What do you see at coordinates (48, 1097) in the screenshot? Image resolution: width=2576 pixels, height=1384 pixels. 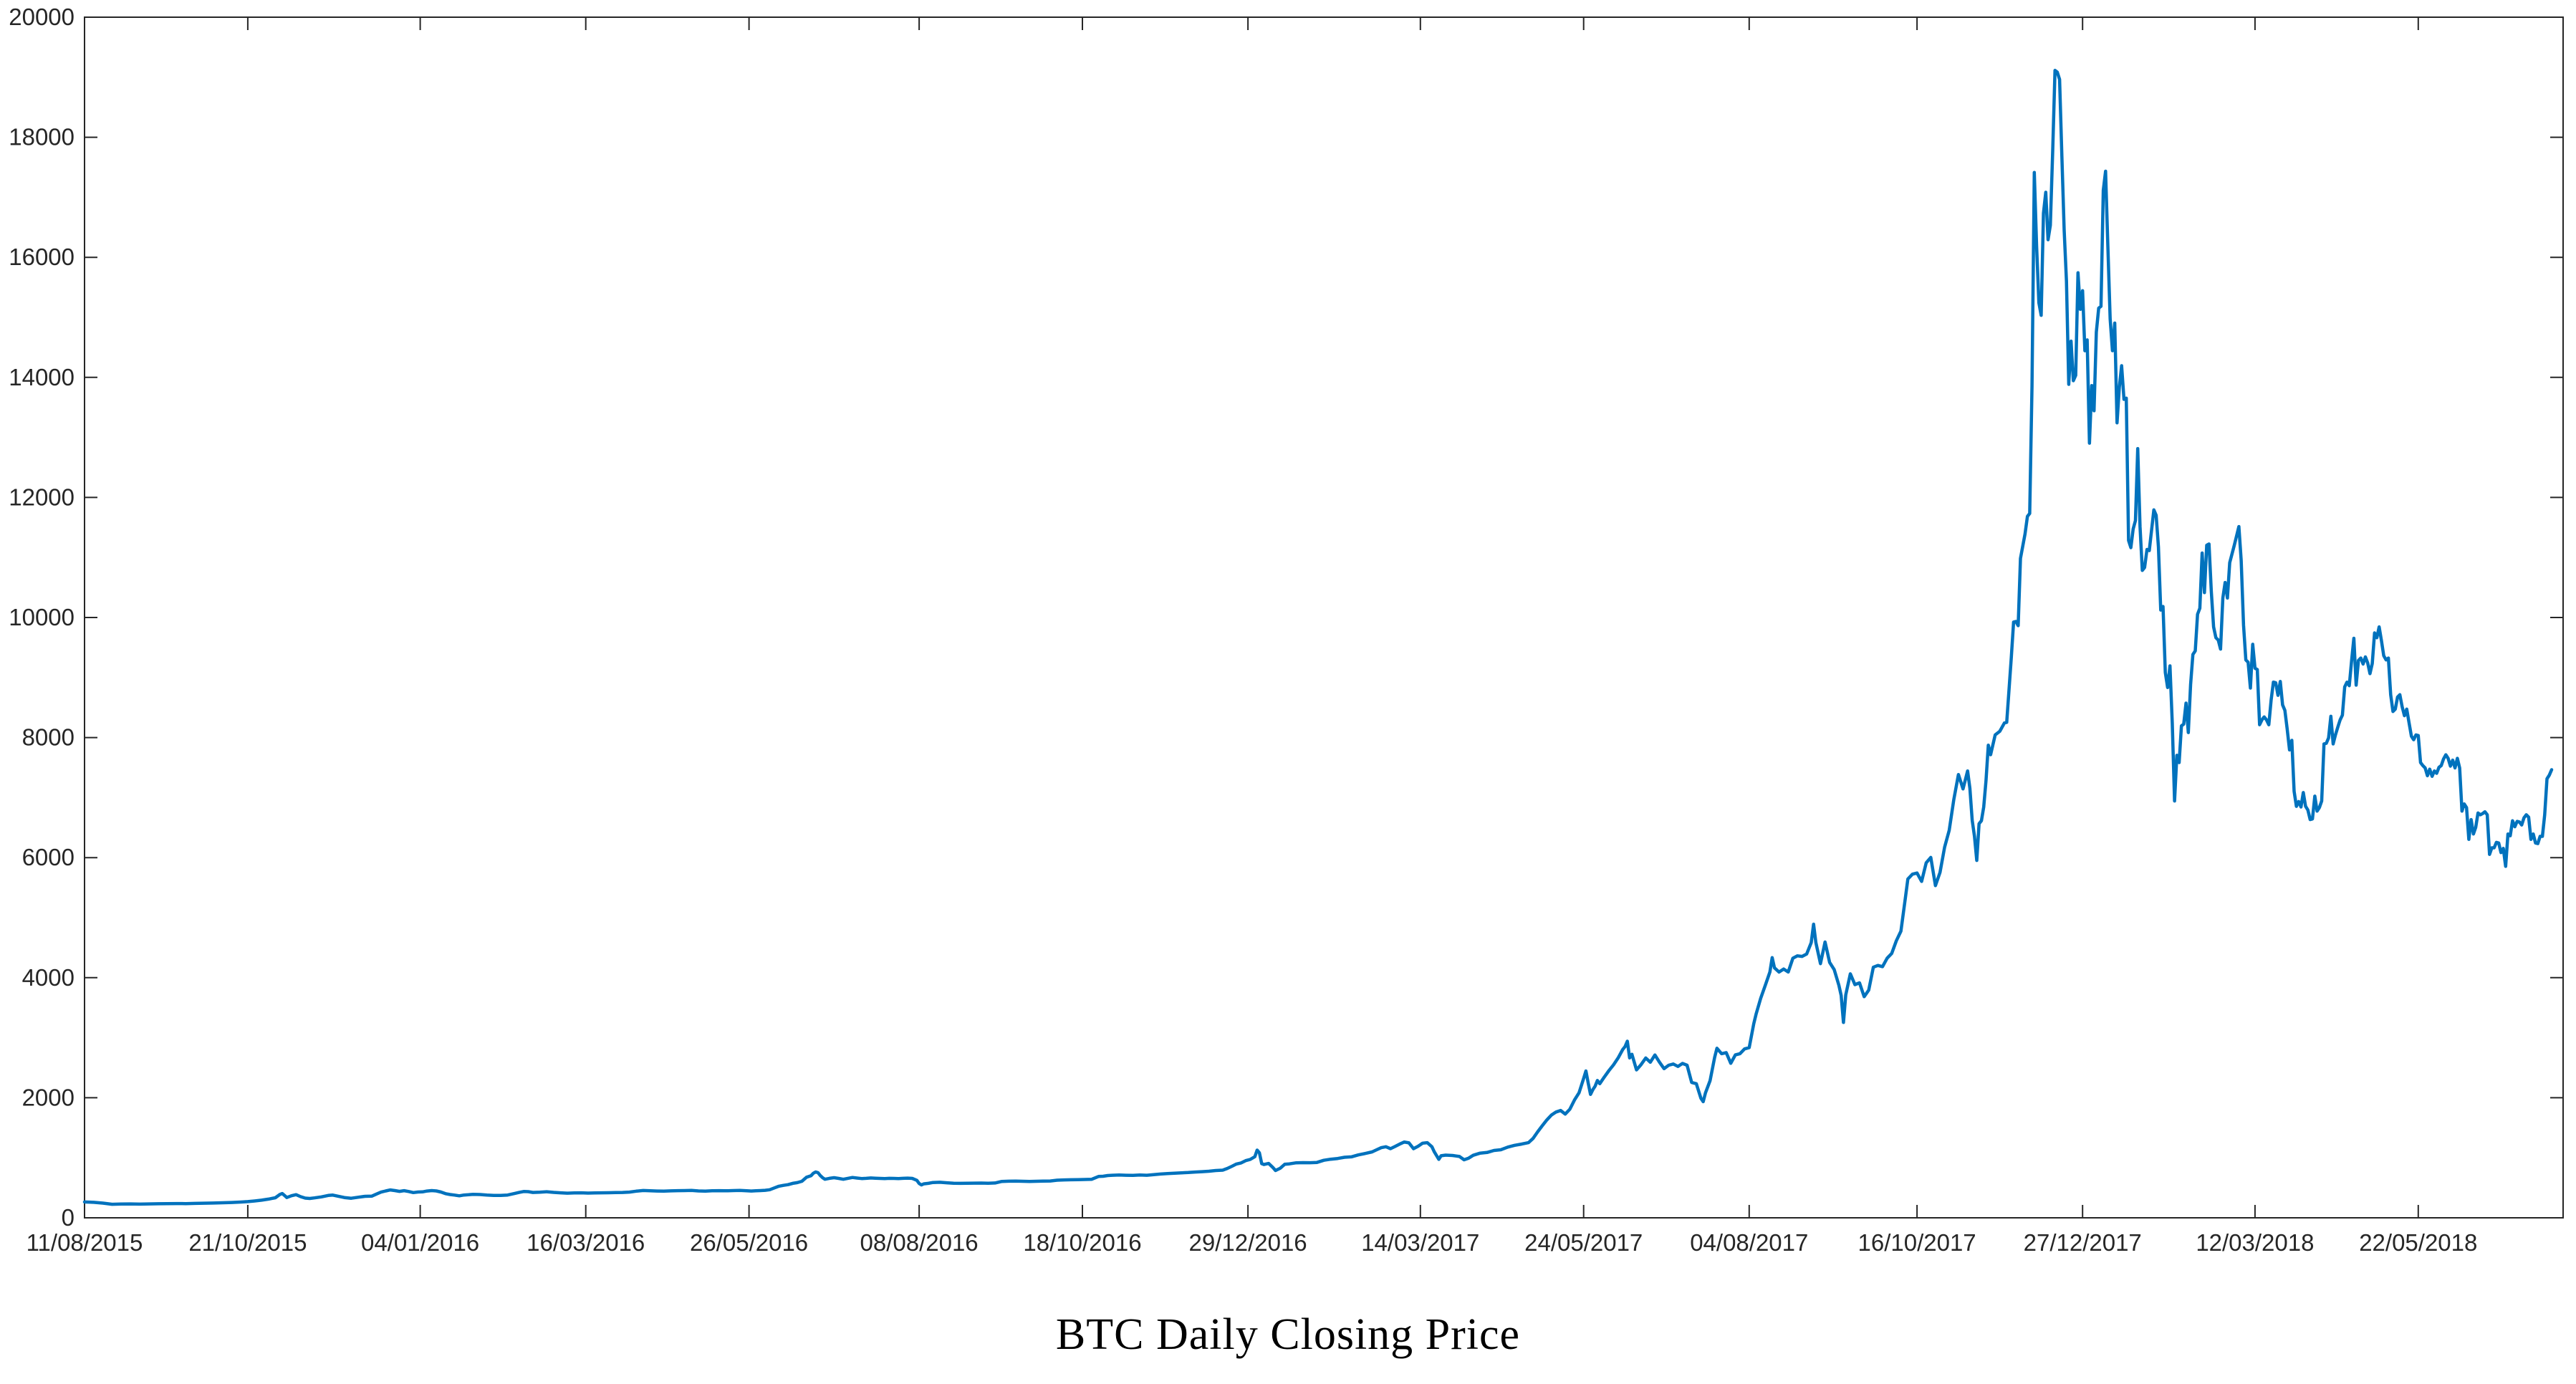 I see `svg-text: 2000` at bounding box center [48, 1097].